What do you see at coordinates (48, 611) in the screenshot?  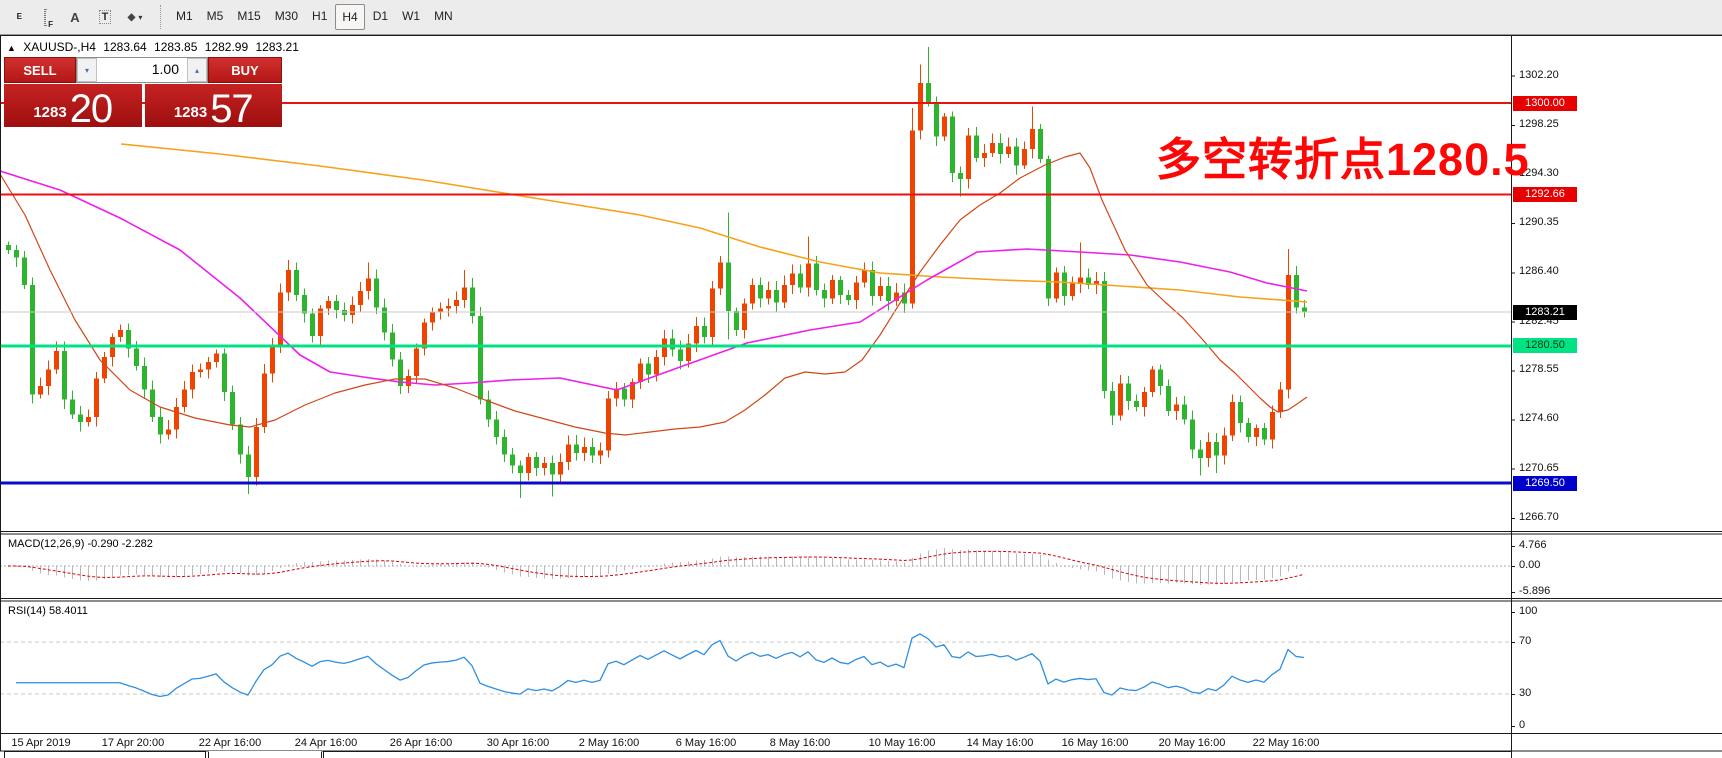 I see `rsi-indicator-label: RSI(14) 58.4011` at bounding box center [48, 611].